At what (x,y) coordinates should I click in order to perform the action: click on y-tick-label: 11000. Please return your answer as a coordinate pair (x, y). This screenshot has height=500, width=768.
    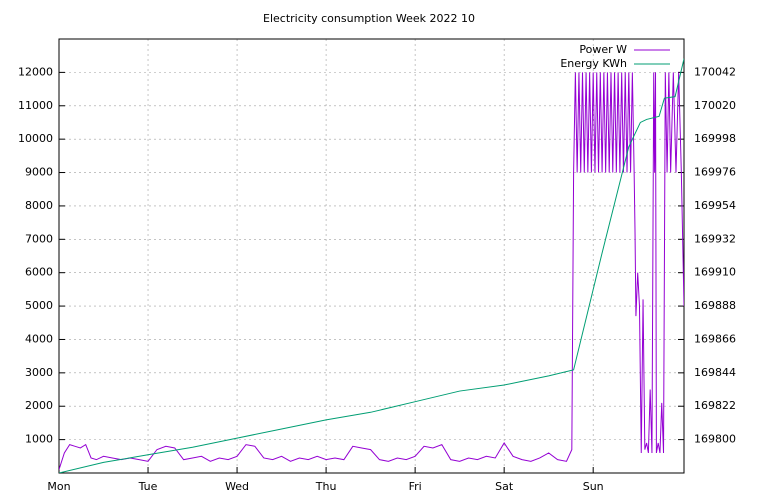
    Looking at the image, I should click on (35, 105).